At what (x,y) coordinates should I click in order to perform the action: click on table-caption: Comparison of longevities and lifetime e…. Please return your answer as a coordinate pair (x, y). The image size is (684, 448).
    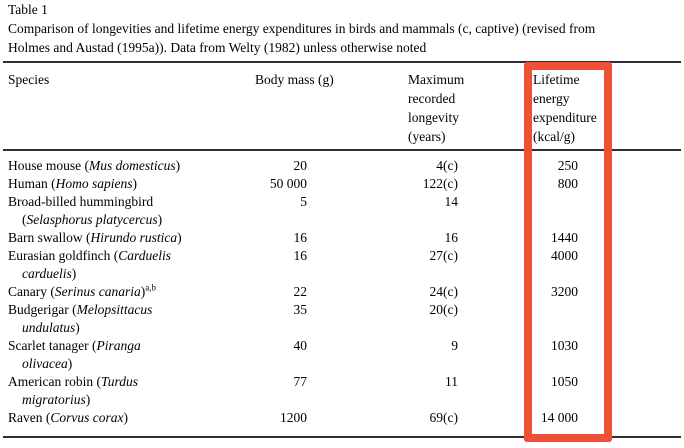
    Looking at the image, I should click on (344, 38).